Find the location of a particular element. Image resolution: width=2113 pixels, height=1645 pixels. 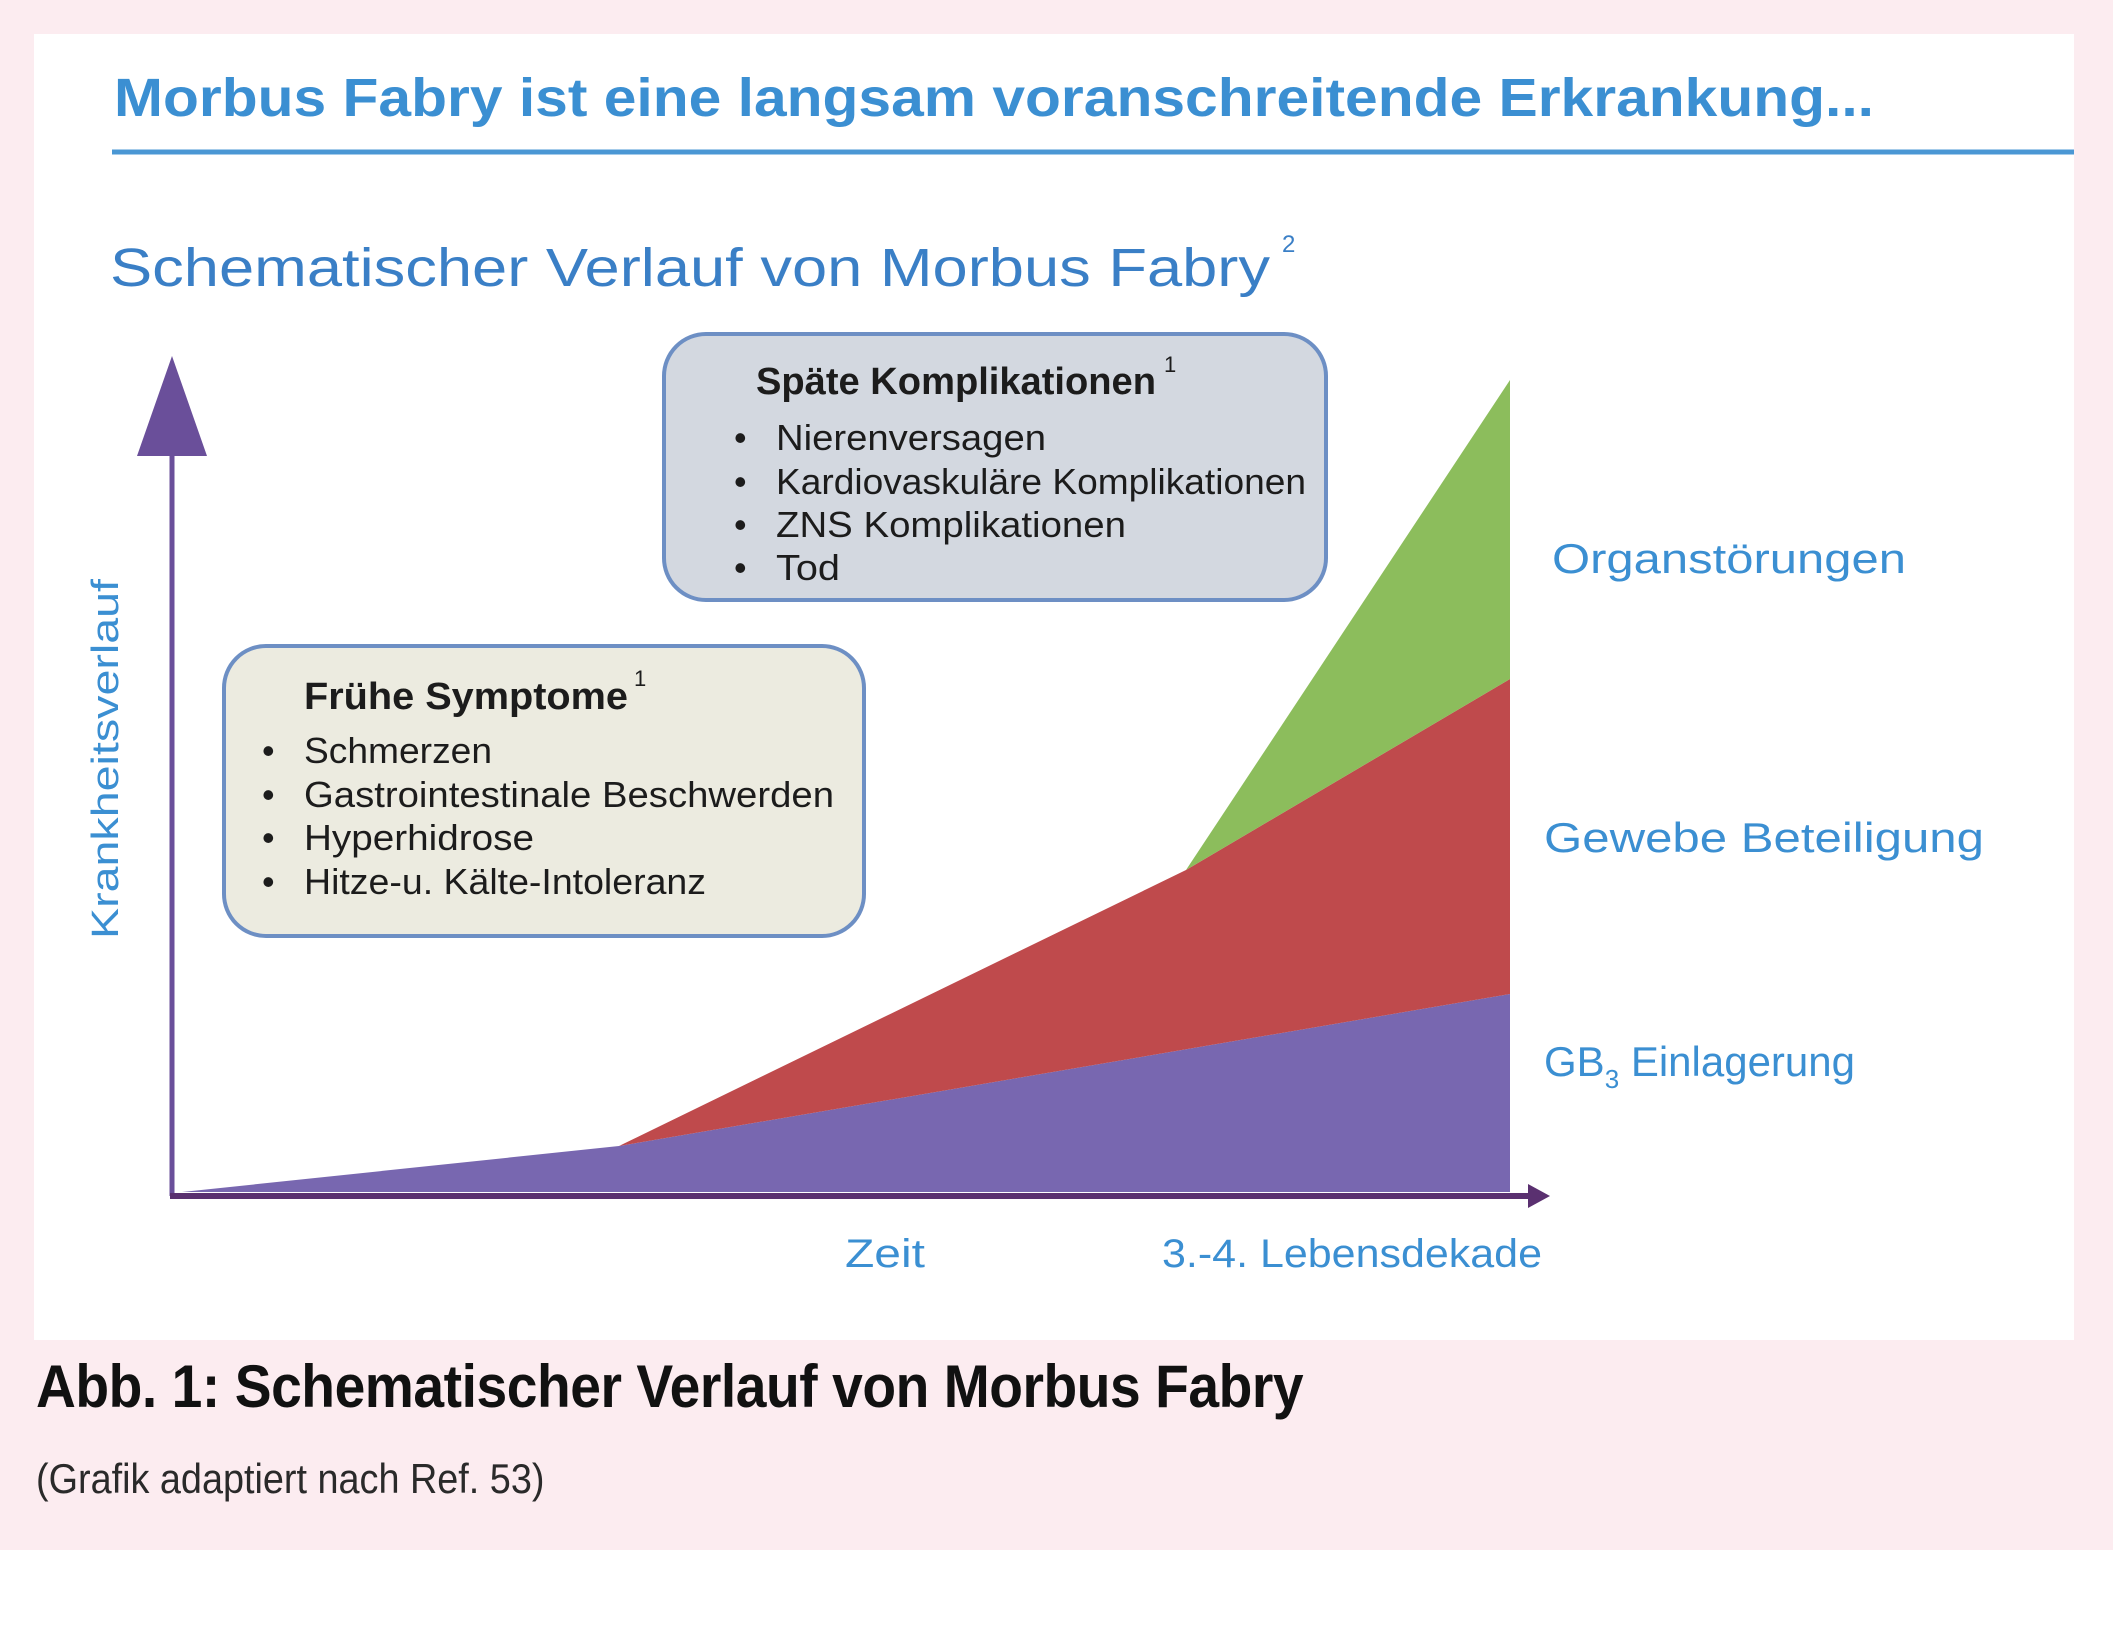

x-axis-label-time: Zeit is located at coordinates (885, 1254).